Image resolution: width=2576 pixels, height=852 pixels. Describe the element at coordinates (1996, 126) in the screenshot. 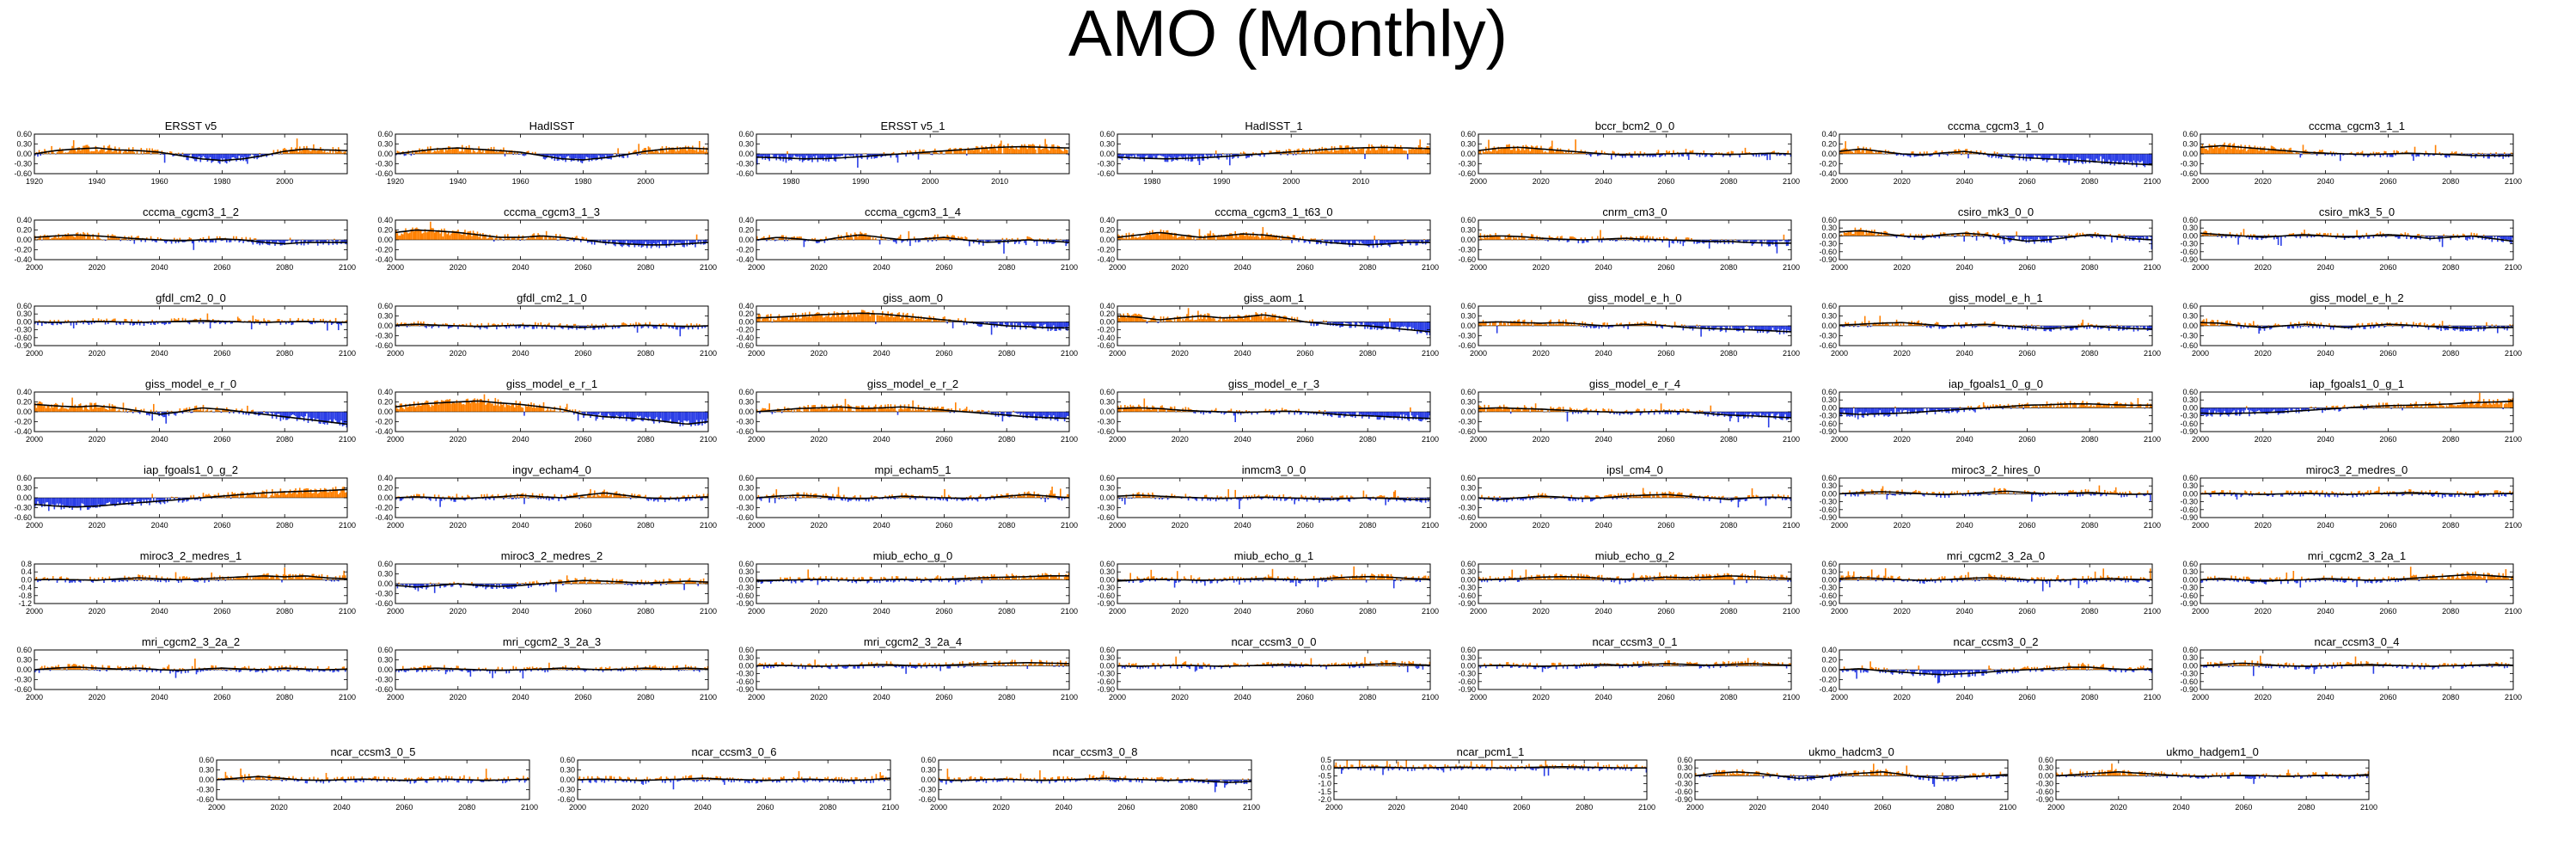

I see `panel-title: cccma_cgcm3_1_0` at that location.